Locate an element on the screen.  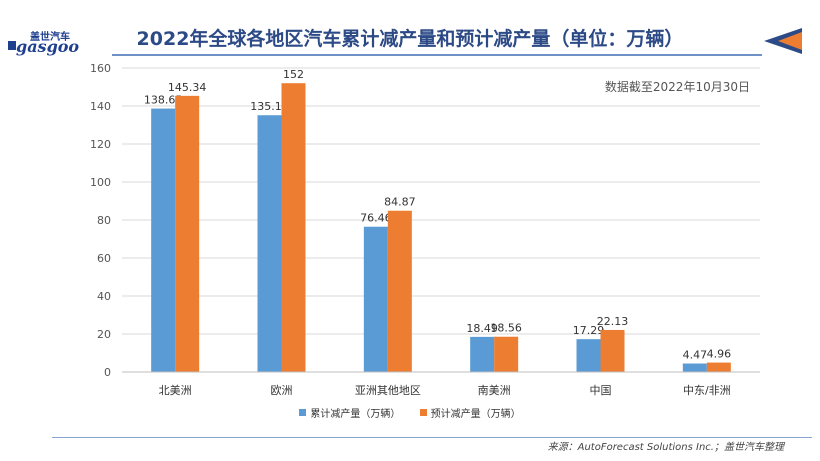
bar-value-label: 18.49 is located at coordinates (482, 328).